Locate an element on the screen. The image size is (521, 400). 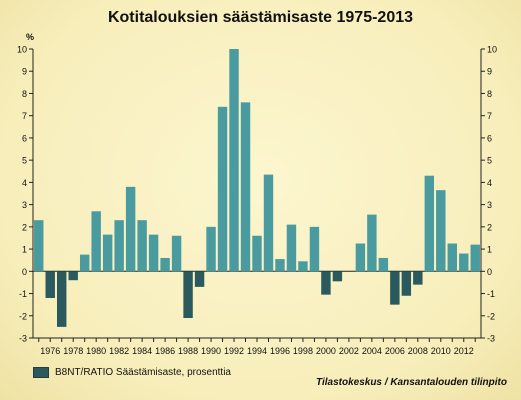
x-tick-label: 1990 is located at coordinates (211, 351).